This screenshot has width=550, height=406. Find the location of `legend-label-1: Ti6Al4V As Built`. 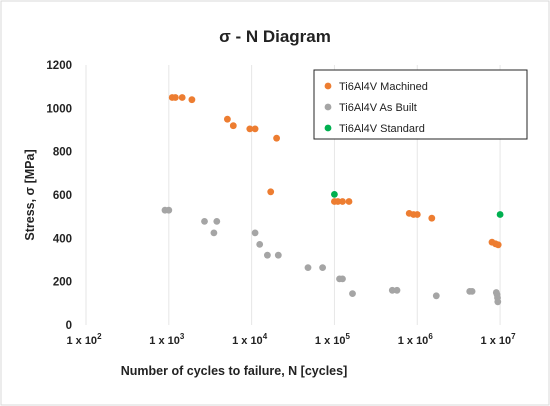

legend-label-1: Ti6Al4V As Built is located at coordinates (378, 108).